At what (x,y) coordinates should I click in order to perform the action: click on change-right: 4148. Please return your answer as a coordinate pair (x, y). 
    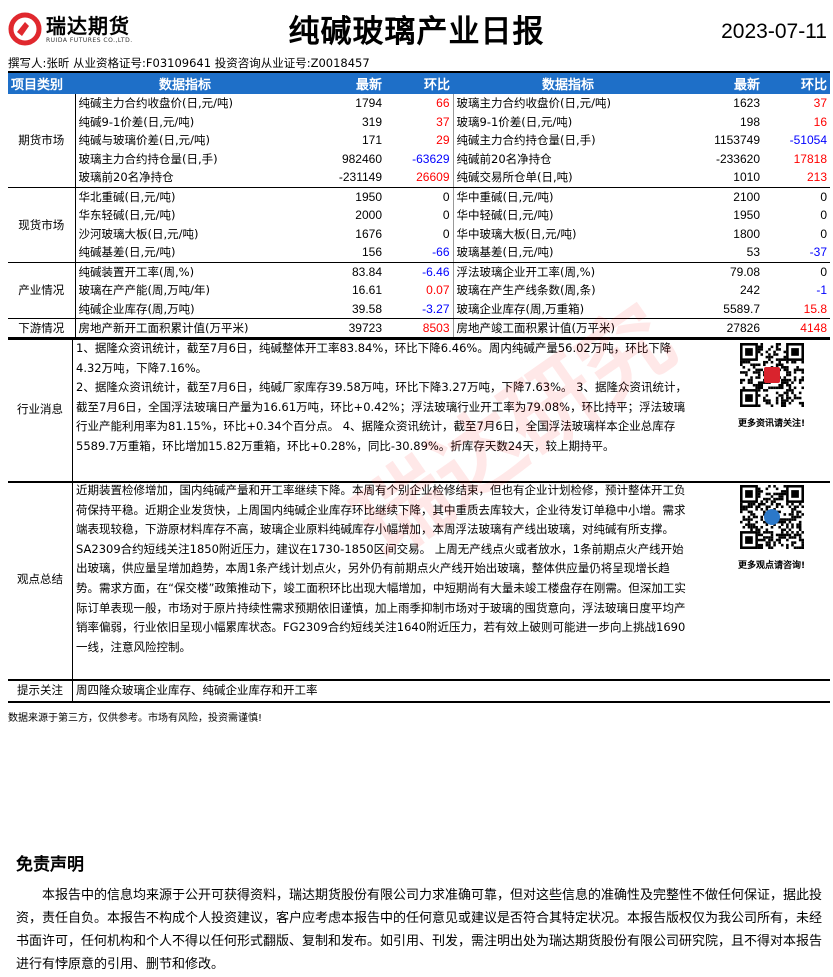
    Looking at the image, I should click on (796, 329).